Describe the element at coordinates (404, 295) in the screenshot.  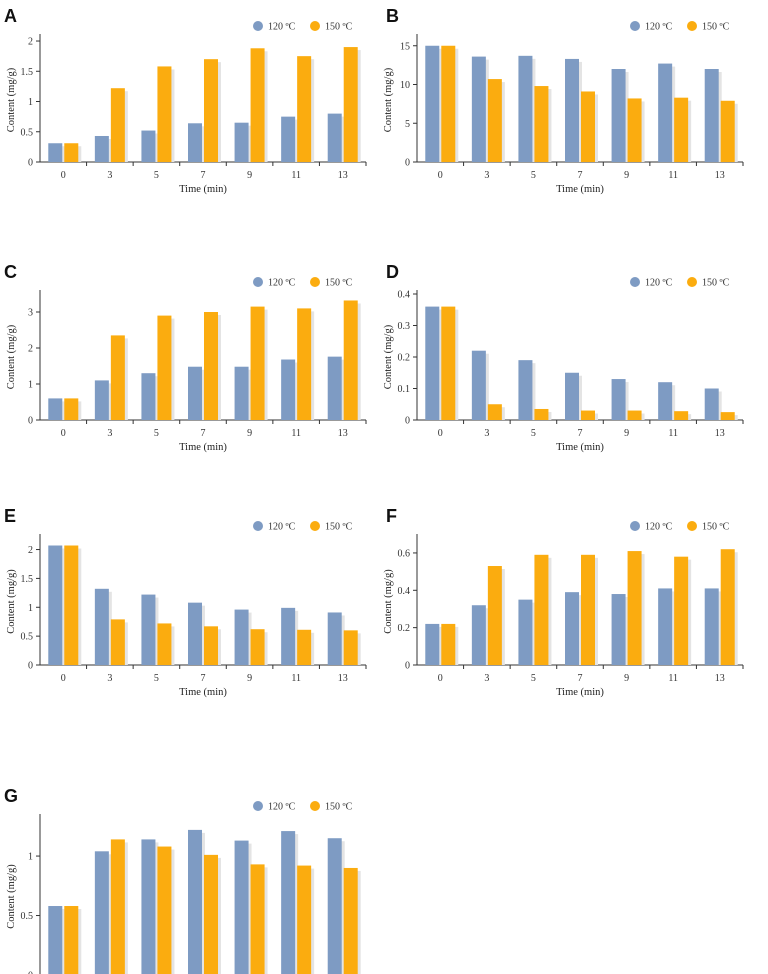
I see `y-tick-label: 0.4` at that location.